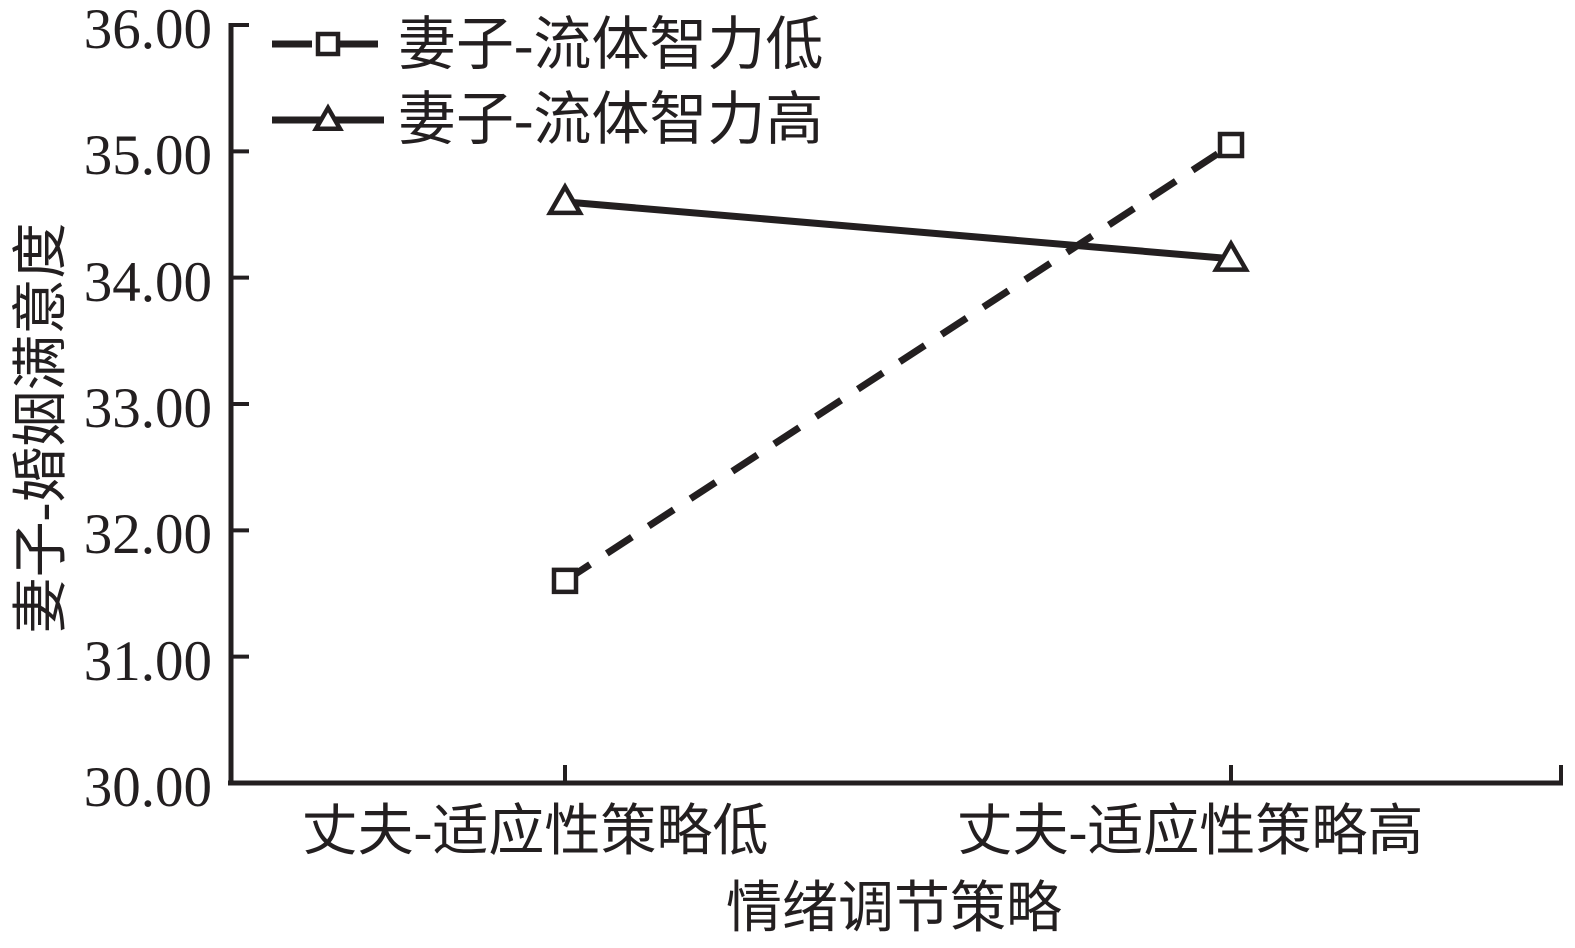  Describe the element at coordinates (894, 909) in the screenshot. I see `x-axis-title: 情绪调节策略` at that location.